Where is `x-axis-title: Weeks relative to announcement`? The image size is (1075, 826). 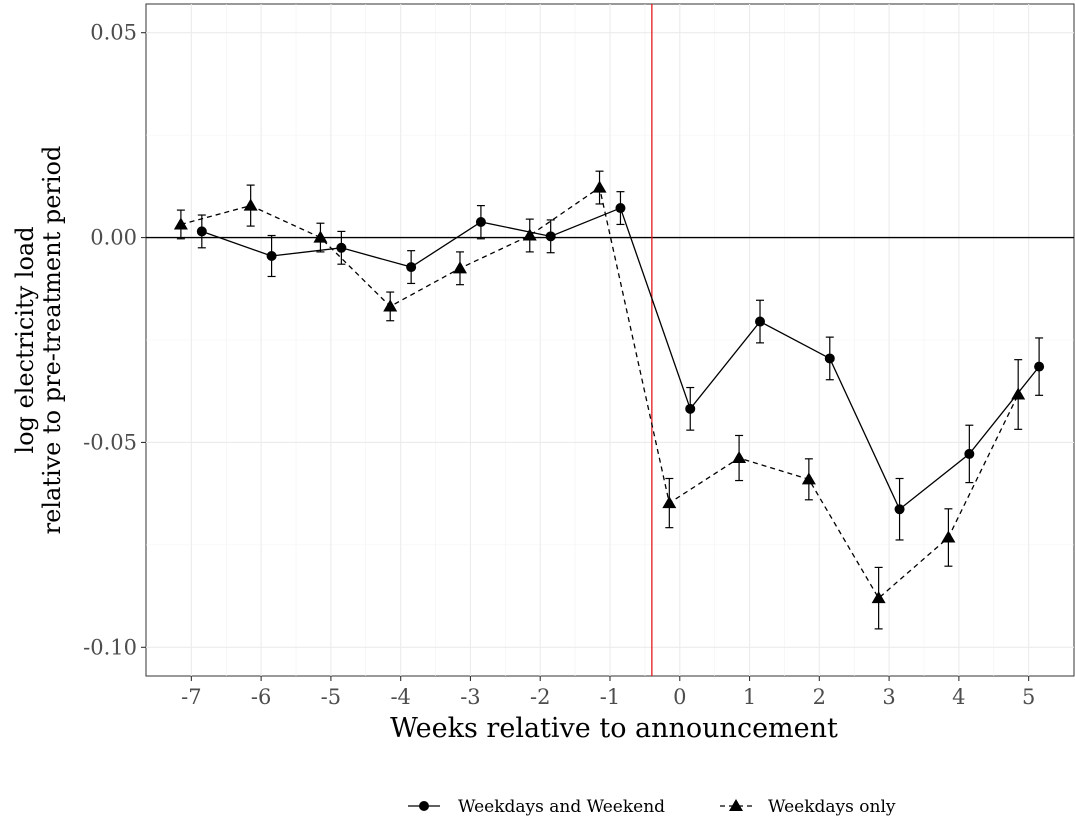
x-axis-title: Weeks relative to announcement is located at coordinates (614, 728).